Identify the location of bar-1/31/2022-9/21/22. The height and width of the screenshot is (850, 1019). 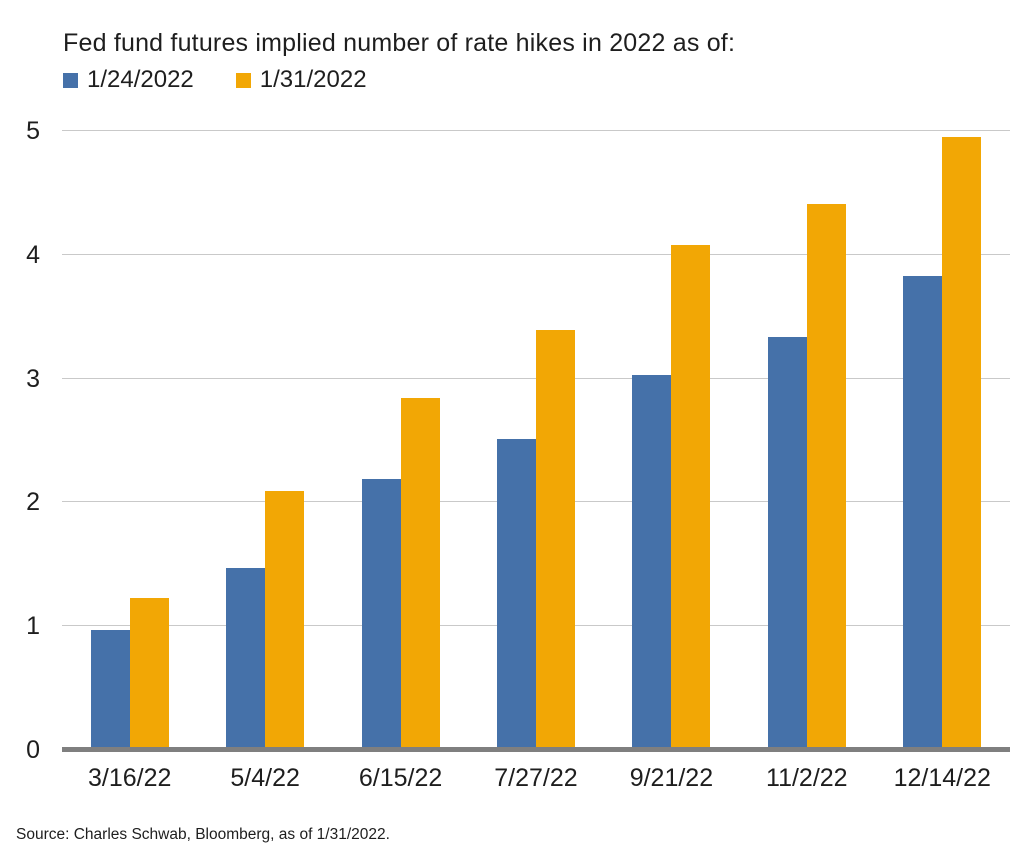
(691, 497).